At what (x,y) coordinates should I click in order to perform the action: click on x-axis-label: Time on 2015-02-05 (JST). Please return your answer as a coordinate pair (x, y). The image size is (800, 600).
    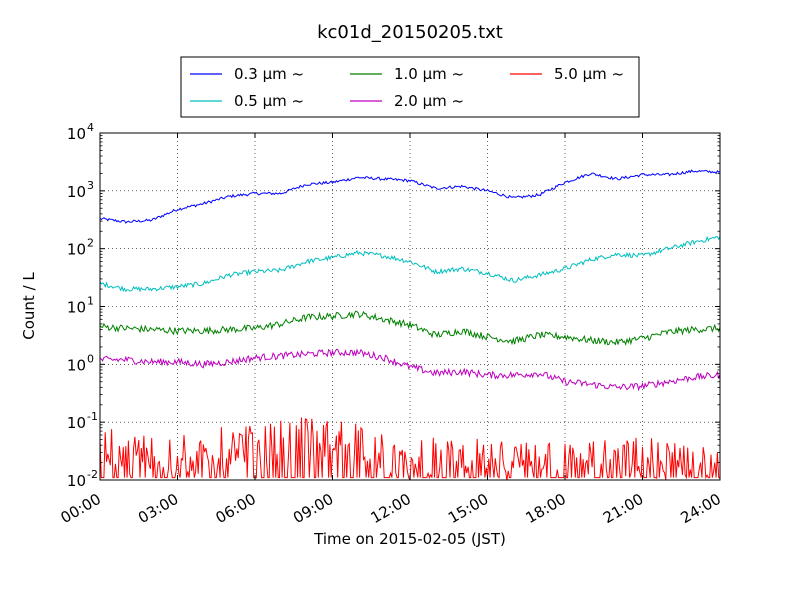
    Looking at the image, I should click on (409, 539).